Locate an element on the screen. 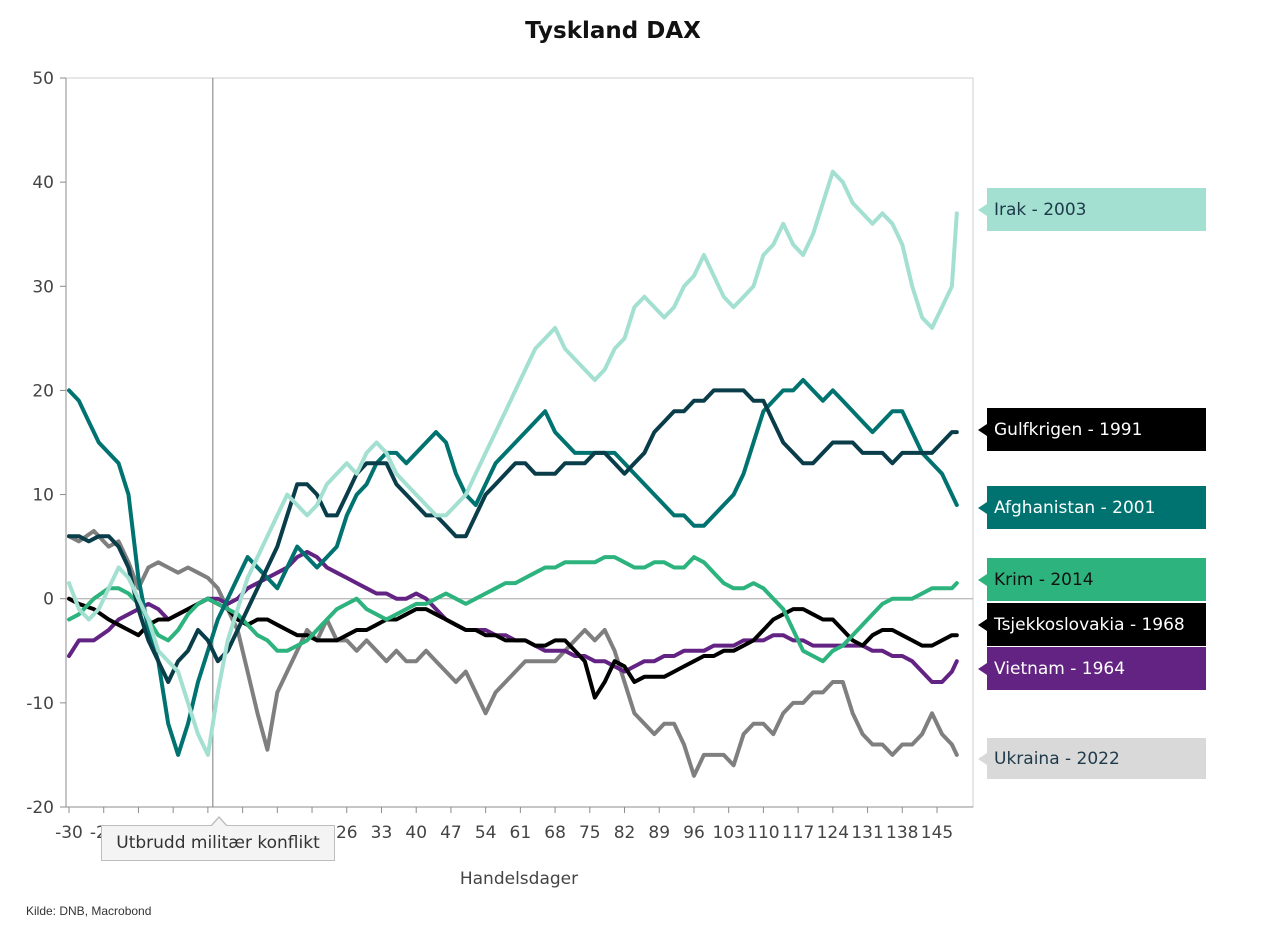  series-label-text: Afghanistan - 2001 is located at coordinates (1075, 507).